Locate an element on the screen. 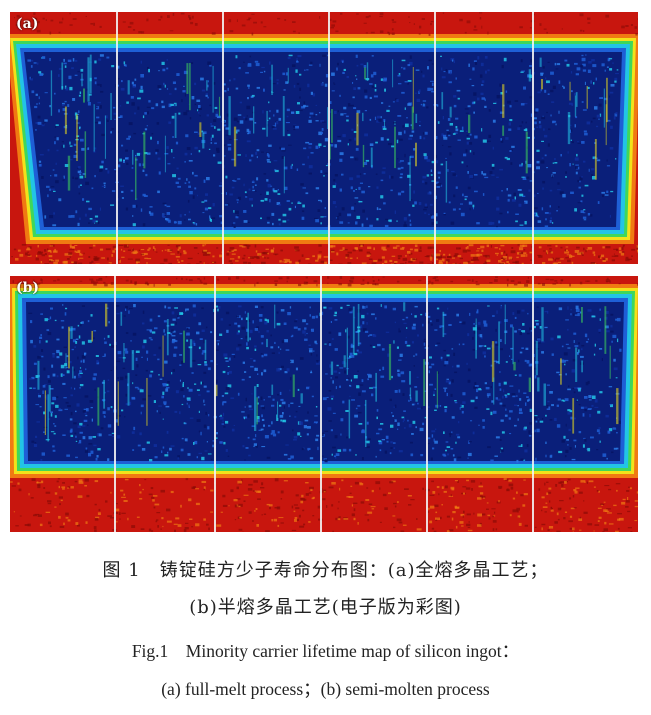 This screenshot has width=651, height=715. figure-caption-zh-line-1: 图 1 铸锭硅方少子寿命分布图：(a)全熔多晶工艺； is located at coordinates (325, 570).